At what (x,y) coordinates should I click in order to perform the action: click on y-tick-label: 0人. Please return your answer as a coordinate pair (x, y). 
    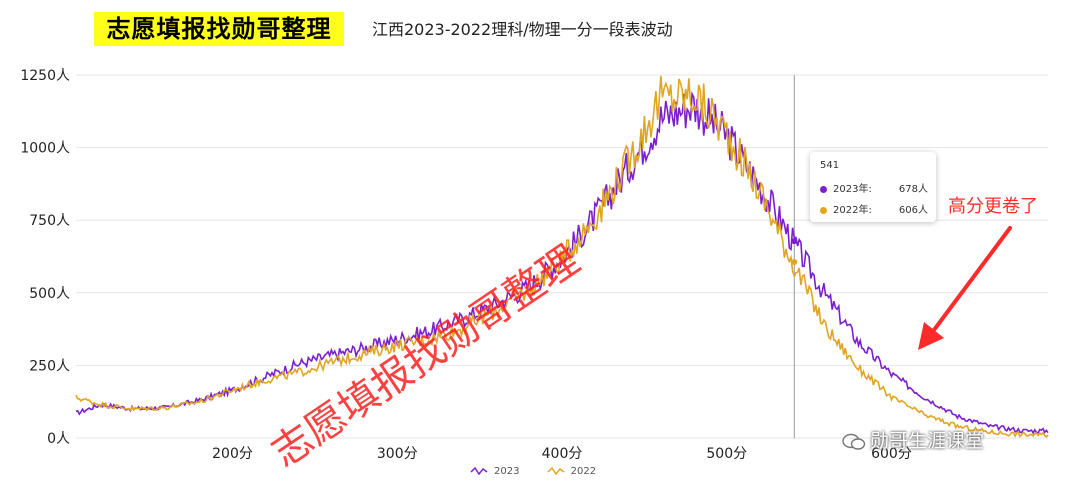
    Looking at the image, I should click on (58, 439).